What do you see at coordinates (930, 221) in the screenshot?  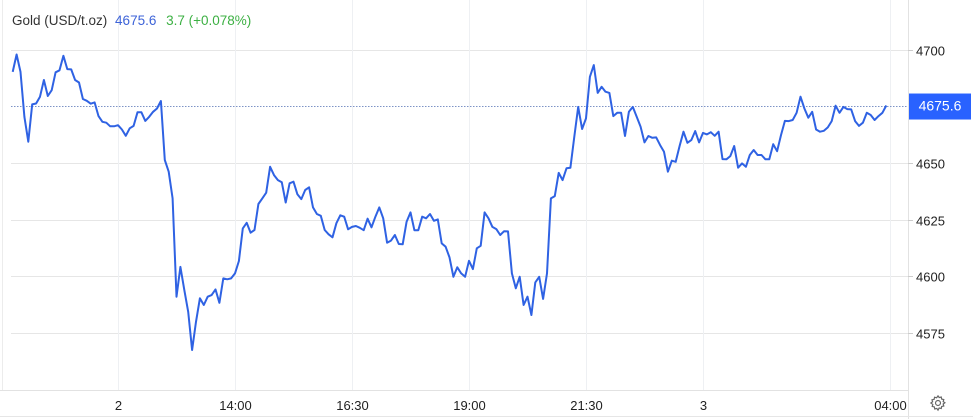 I see `y-tick-label: 4625` at bounding box center [930, 221].